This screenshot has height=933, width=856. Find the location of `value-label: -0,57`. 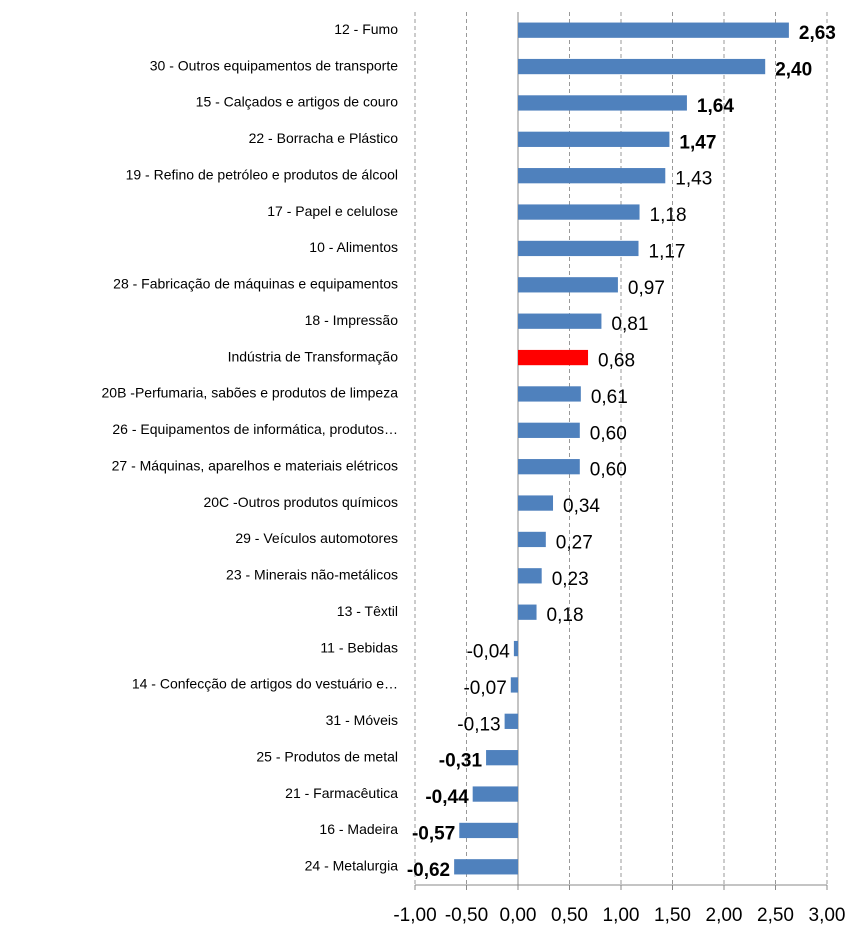

value-label: -0,57 is located at coordinates (433, 833).